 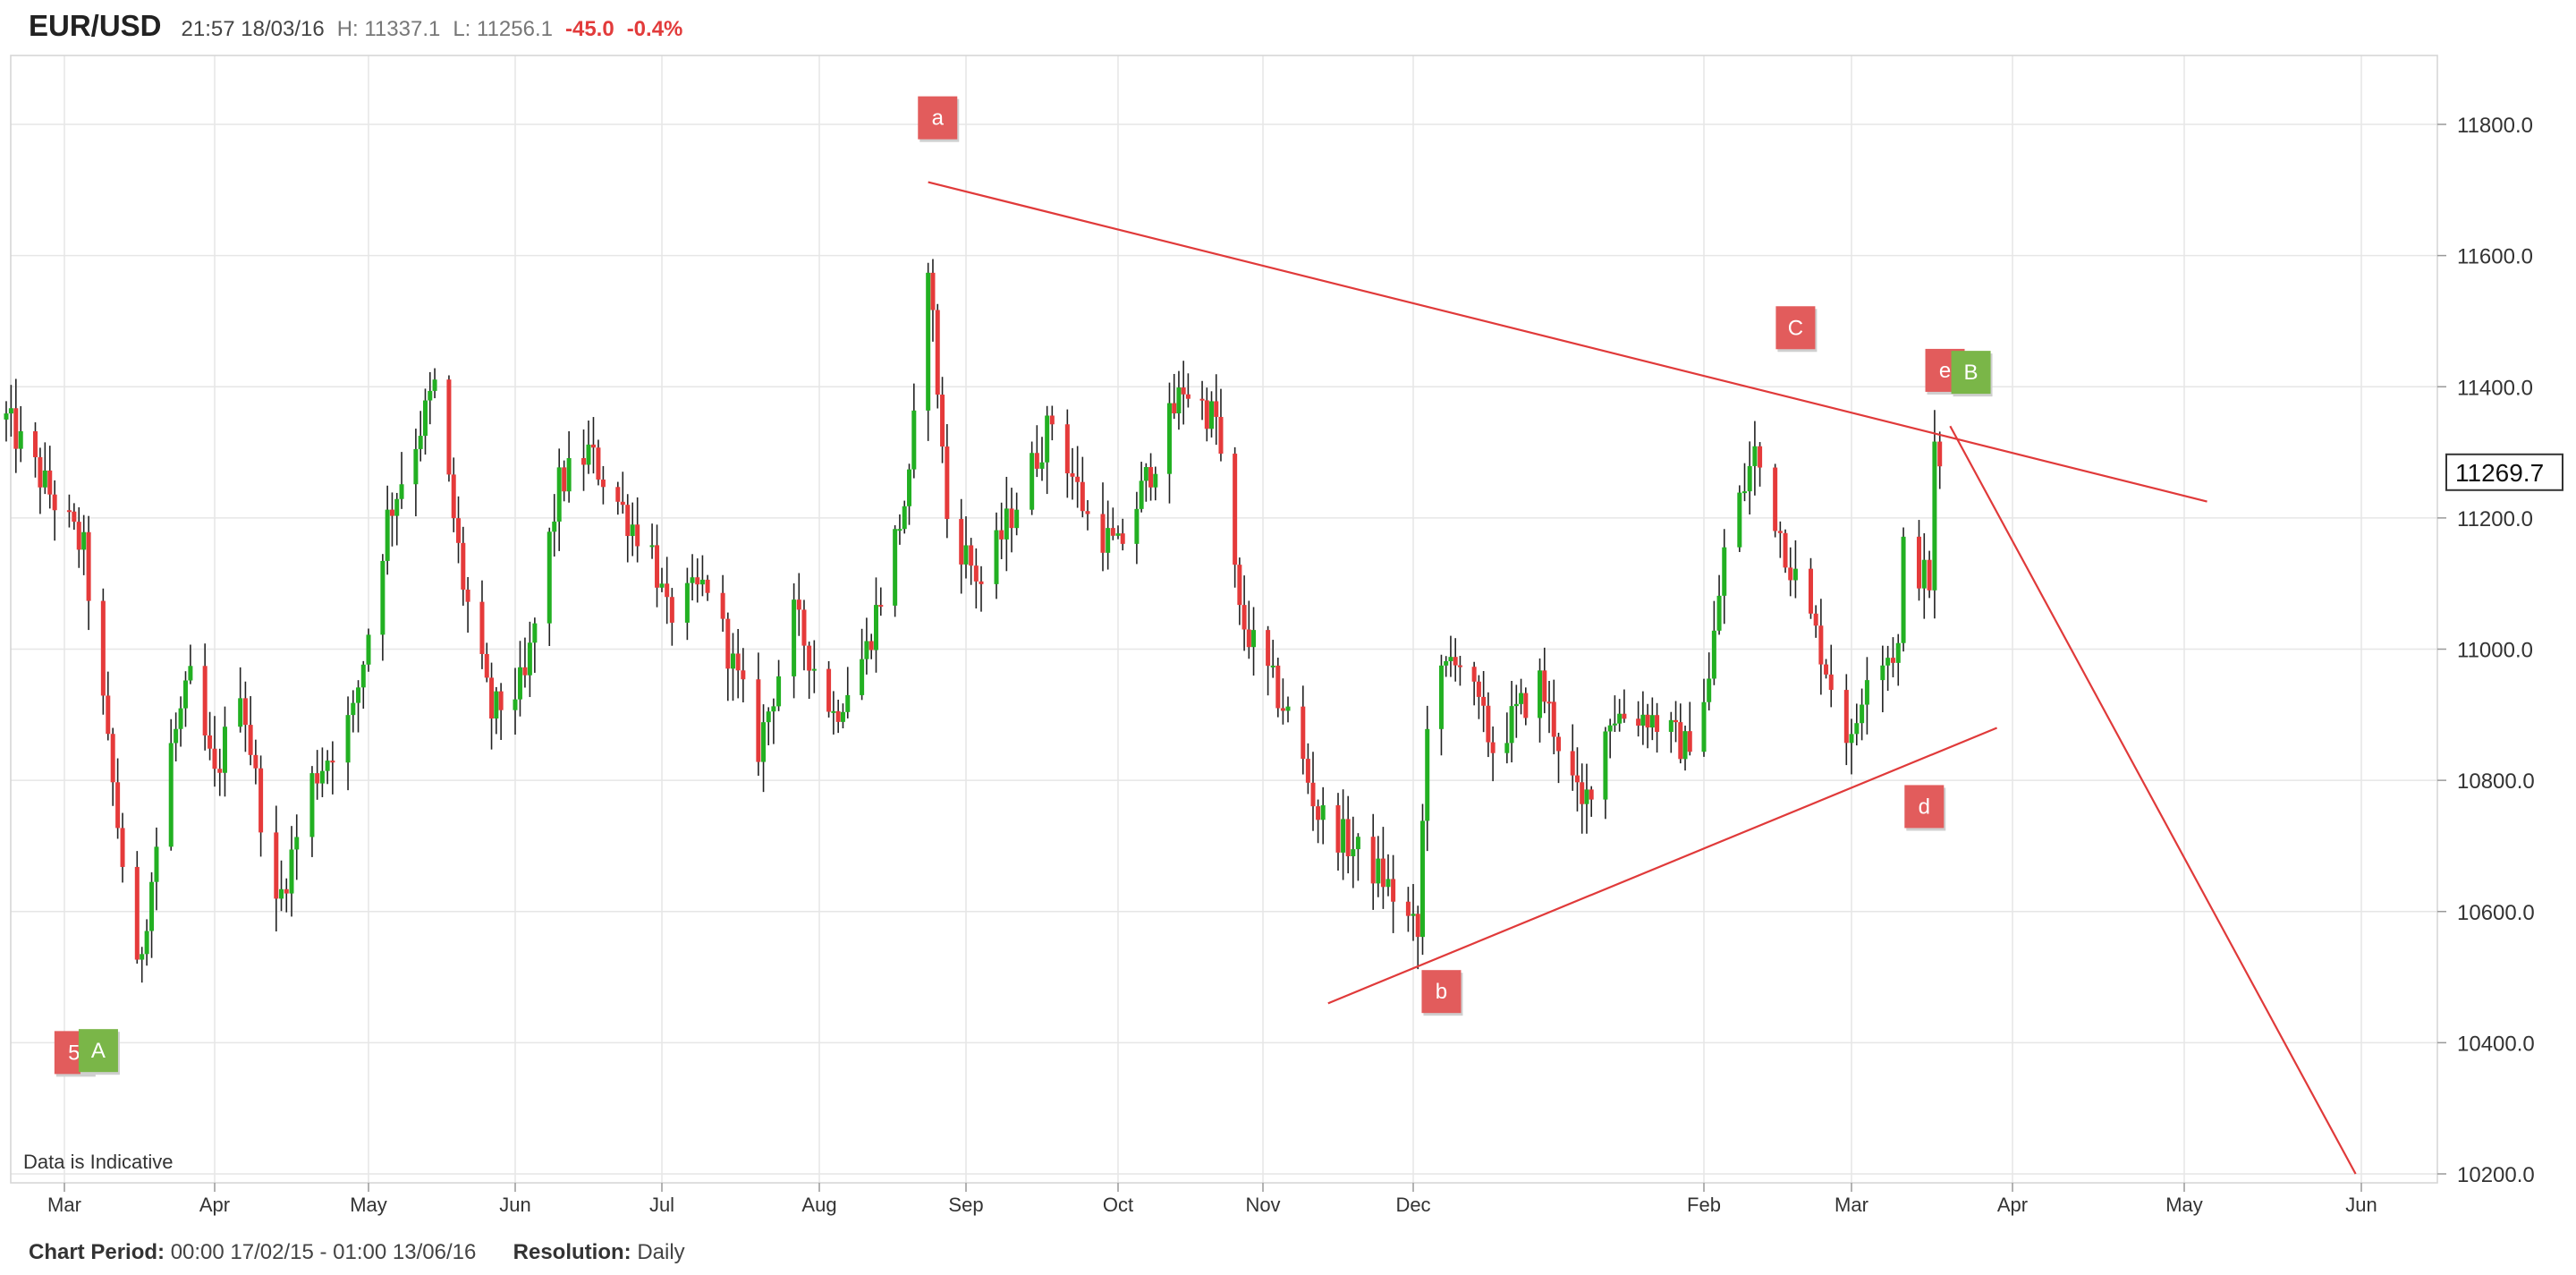 What do you see at coordinates (97, 1252) in the screenshot?
I see `period-label: Chart Period:` at bounding box center [97, 1252].